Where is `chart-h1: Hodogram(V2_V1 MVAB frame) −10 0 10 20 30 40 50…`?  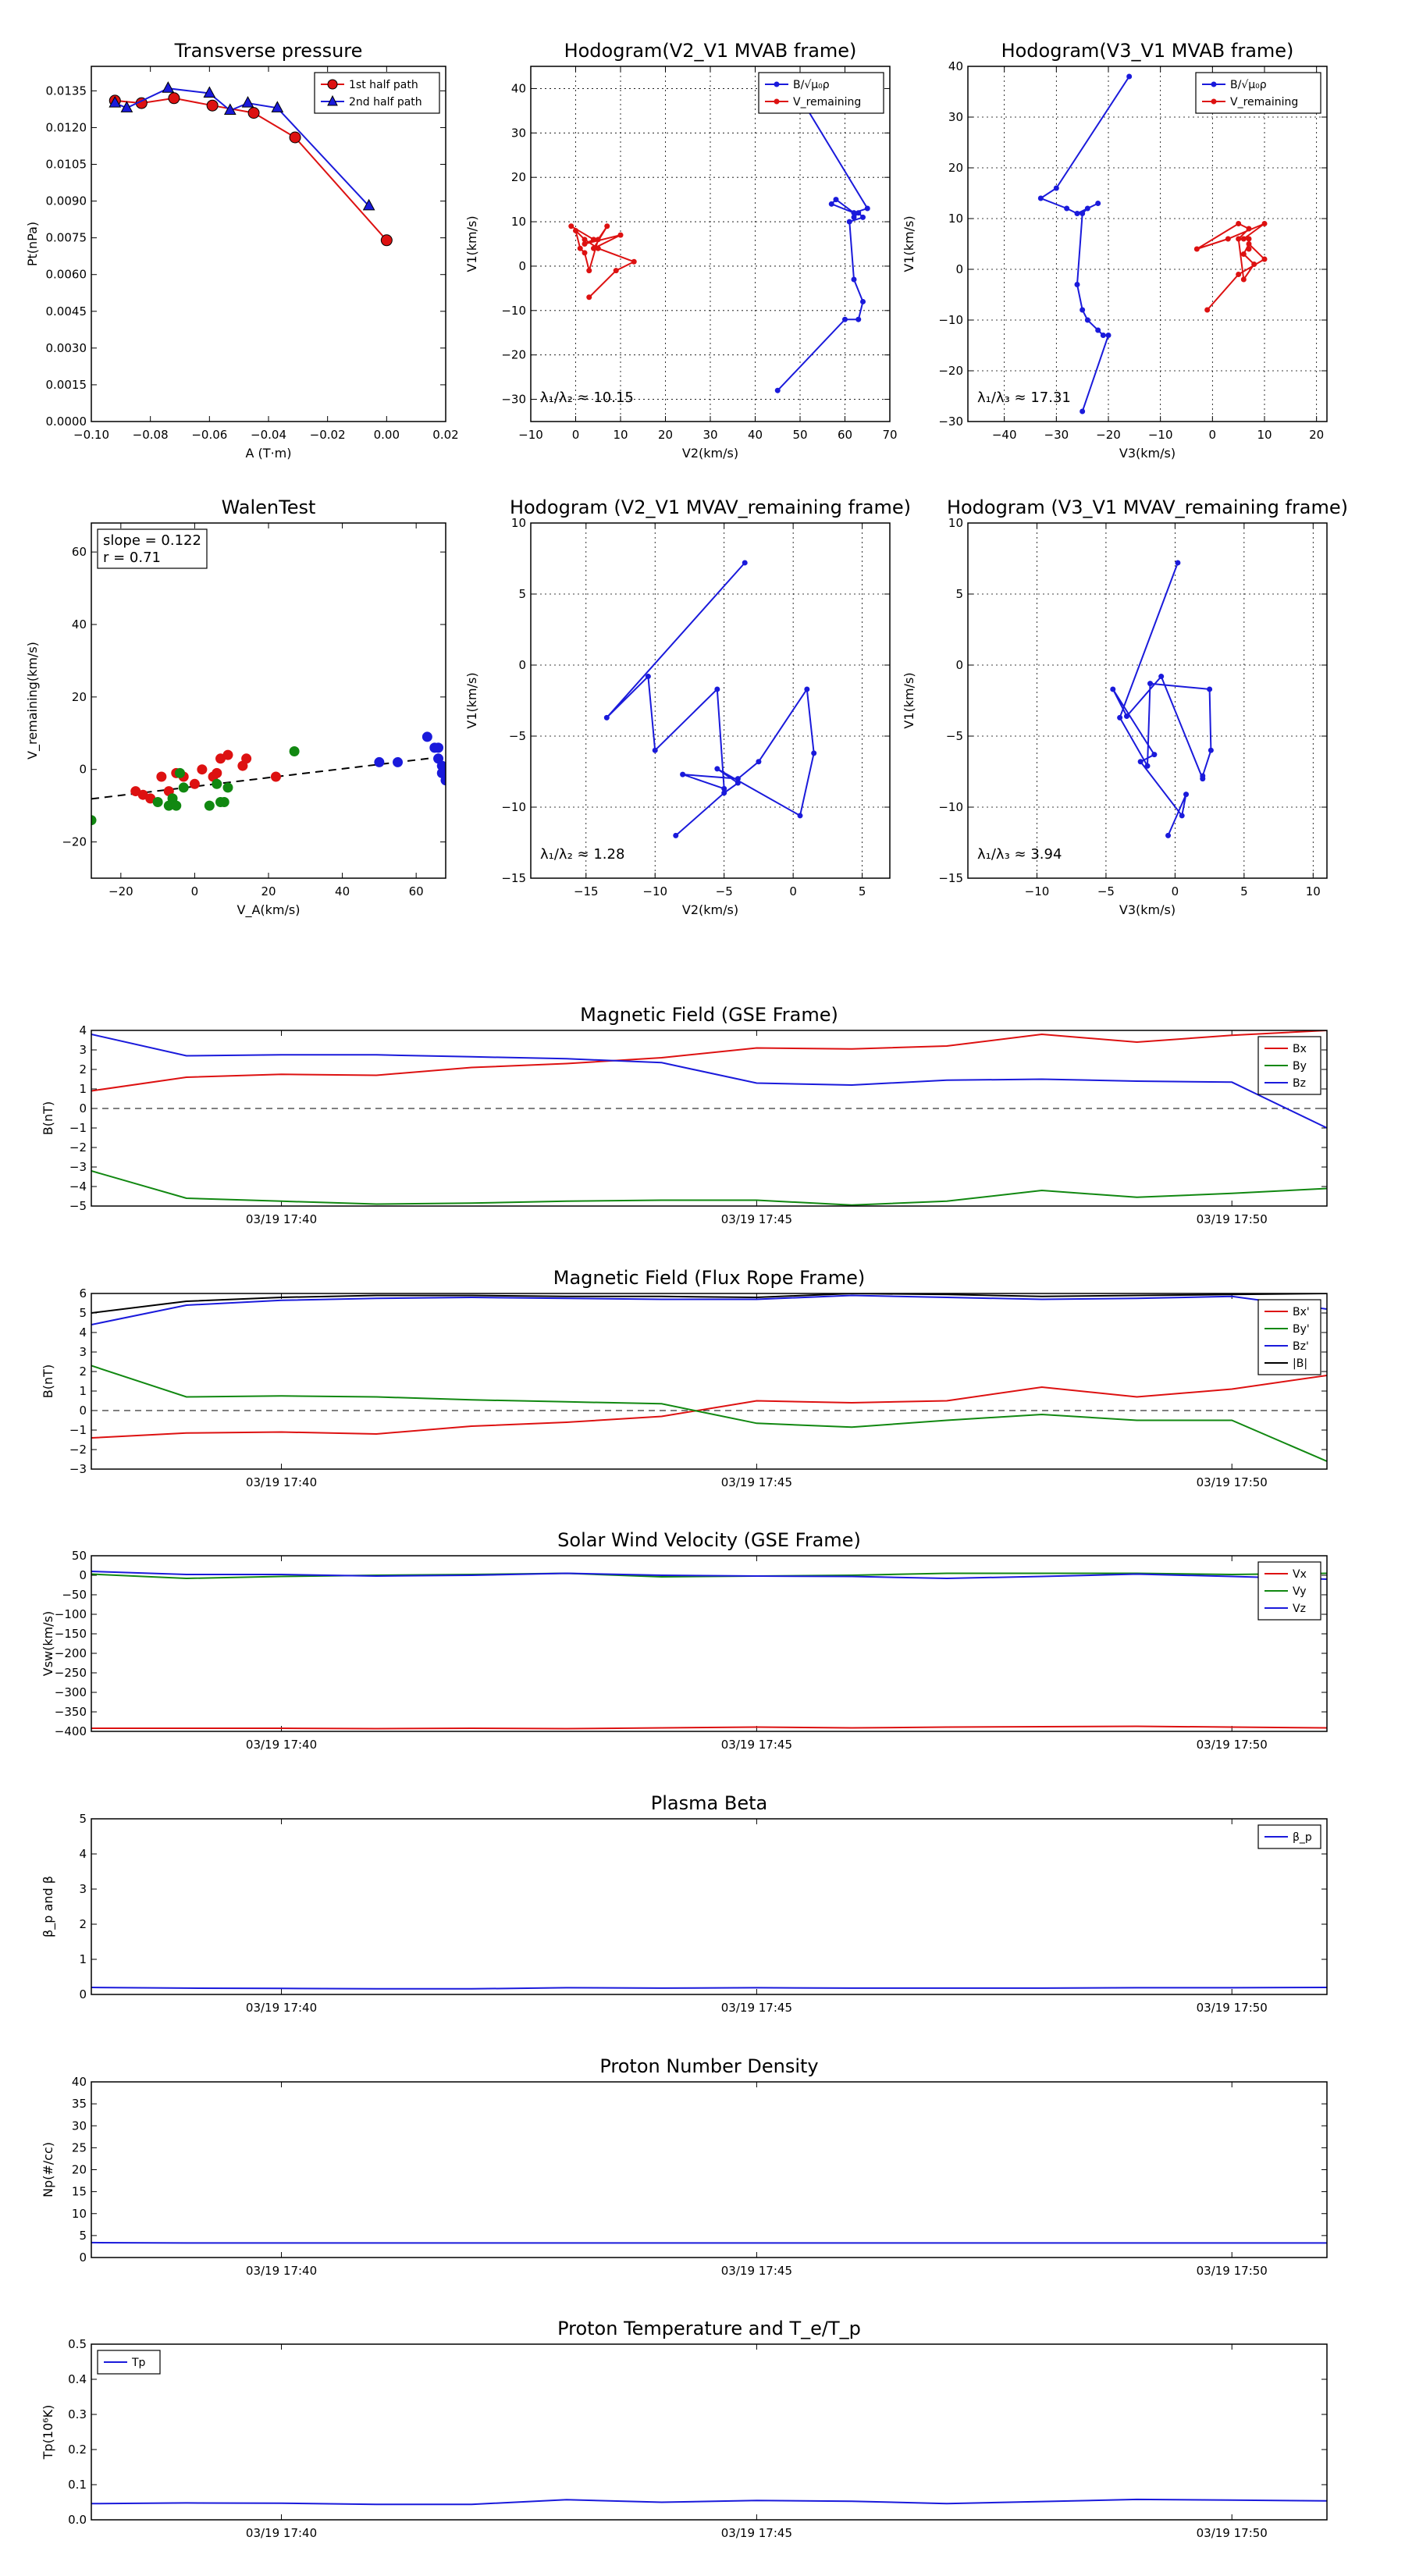 chart-h1: Hodogram(V2_V1 MVAB frame) −10 0 10 20 30 40 50… is located at coordinates (681, 250).